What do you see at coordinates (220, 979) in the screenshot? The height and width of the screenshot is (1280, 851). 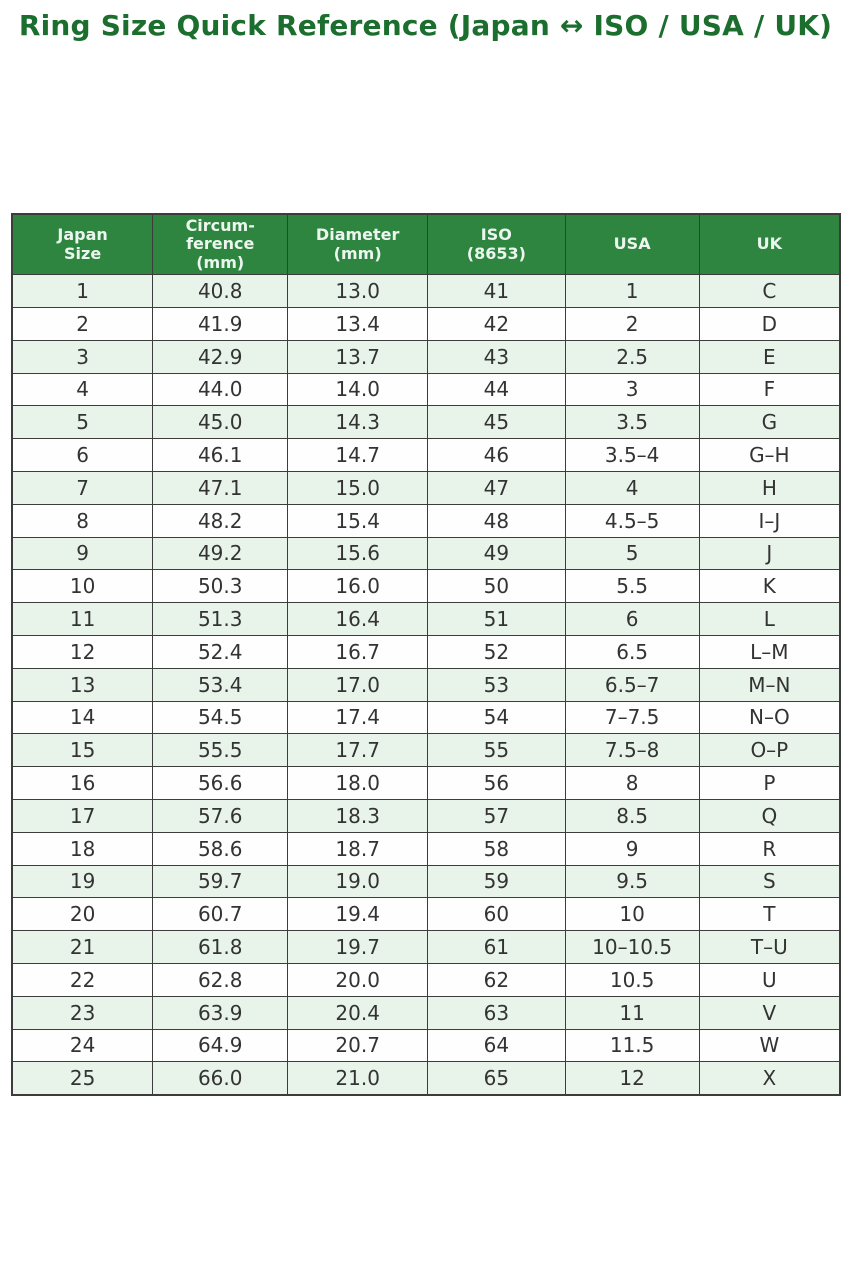 I see `table-cell: 62.8` at bounding box center [220, 979].